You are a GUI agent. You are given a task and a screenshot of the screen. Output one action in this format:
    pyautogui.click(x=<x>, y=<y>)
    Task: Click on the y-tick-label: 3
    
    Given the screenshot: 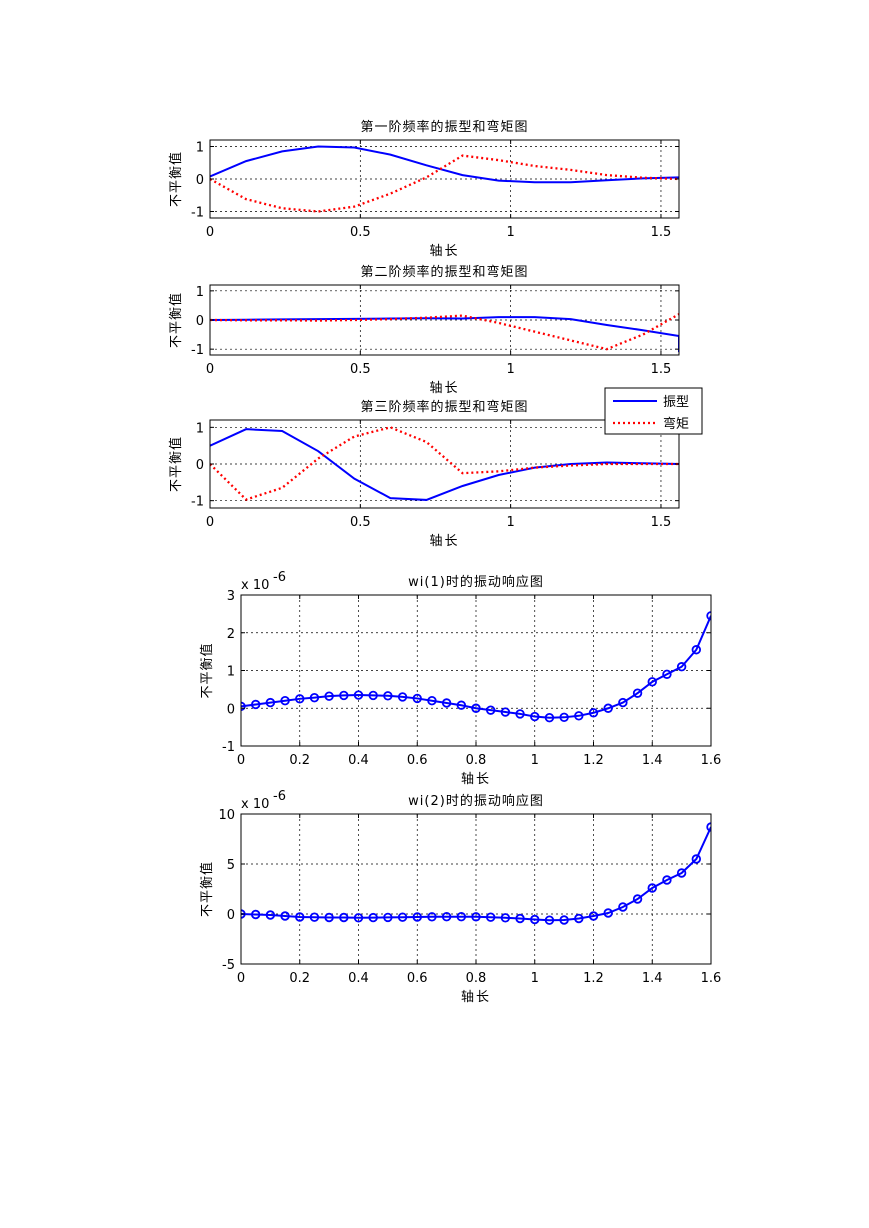 What is the action you would take?
    pyautogui.click(x=231, y=596)
    